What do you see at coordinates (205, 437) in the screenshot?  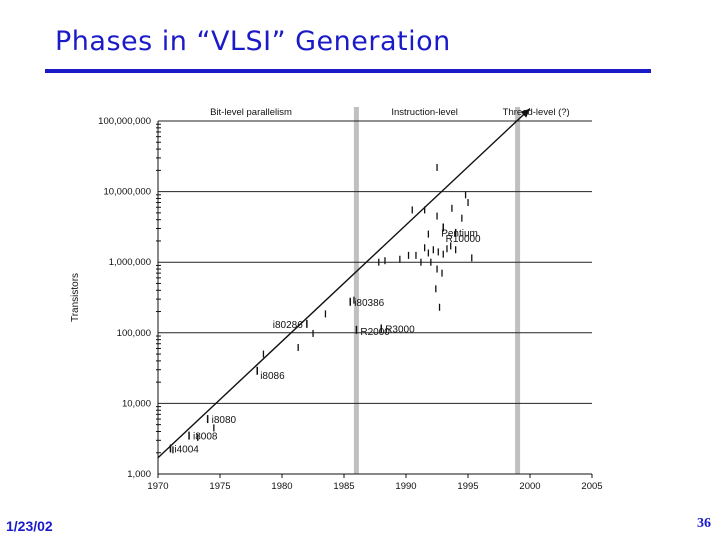 I see `data-point-label: i8008` at bounding box center [205, 437].